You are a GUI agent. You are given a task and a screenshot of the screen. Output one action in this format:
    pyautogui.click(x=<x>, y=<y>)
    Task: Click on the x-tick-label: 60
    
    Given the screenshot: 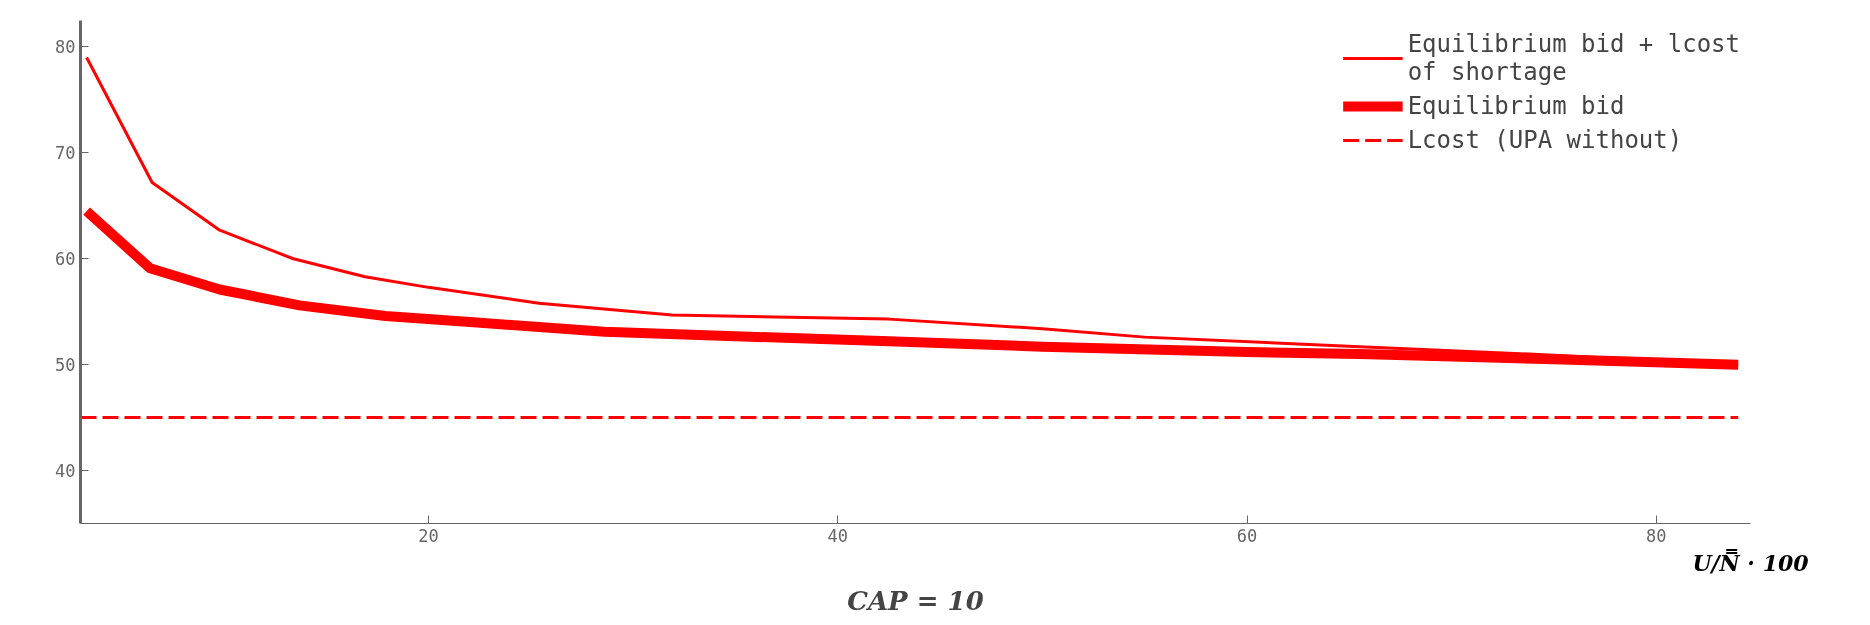 What is the action you would take?
    pyautogui.click(x=1247, y=535)
    